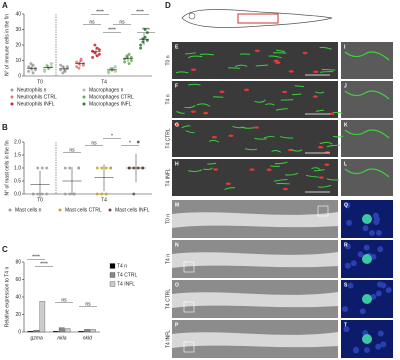 This screenshot has width=400, height=360. I want to click on significance-label: *, so click(112, 136).